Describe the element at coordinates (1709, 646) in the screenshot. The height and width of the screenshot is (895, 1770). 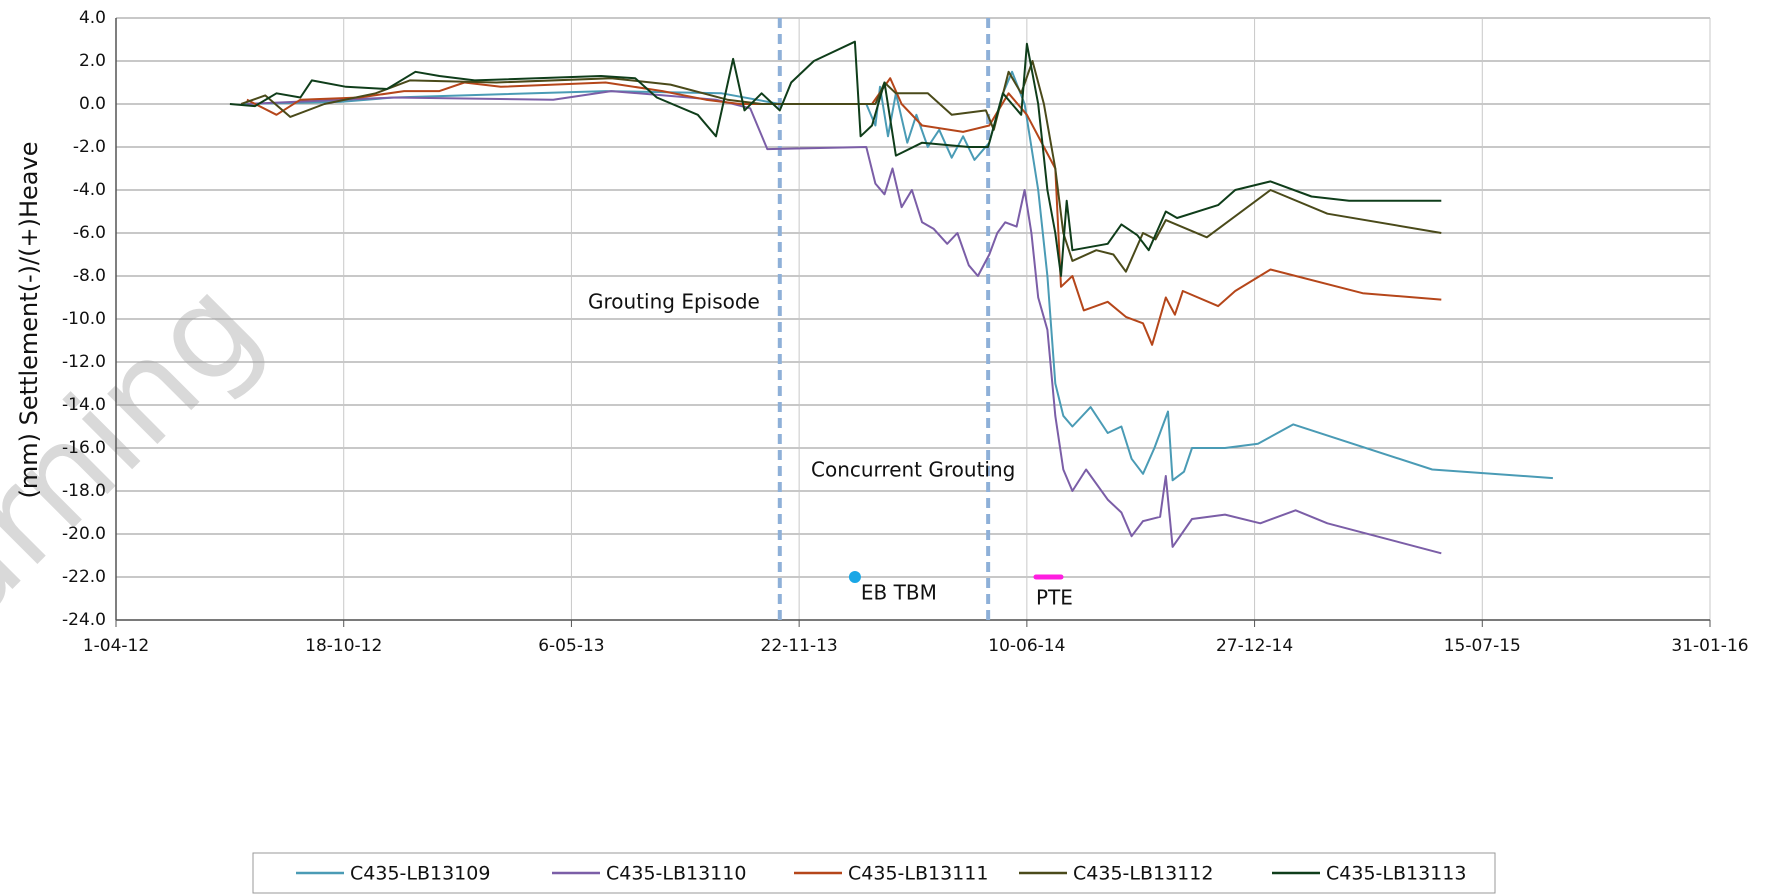
I see `x-tick-label: 31-01-16` at that location.